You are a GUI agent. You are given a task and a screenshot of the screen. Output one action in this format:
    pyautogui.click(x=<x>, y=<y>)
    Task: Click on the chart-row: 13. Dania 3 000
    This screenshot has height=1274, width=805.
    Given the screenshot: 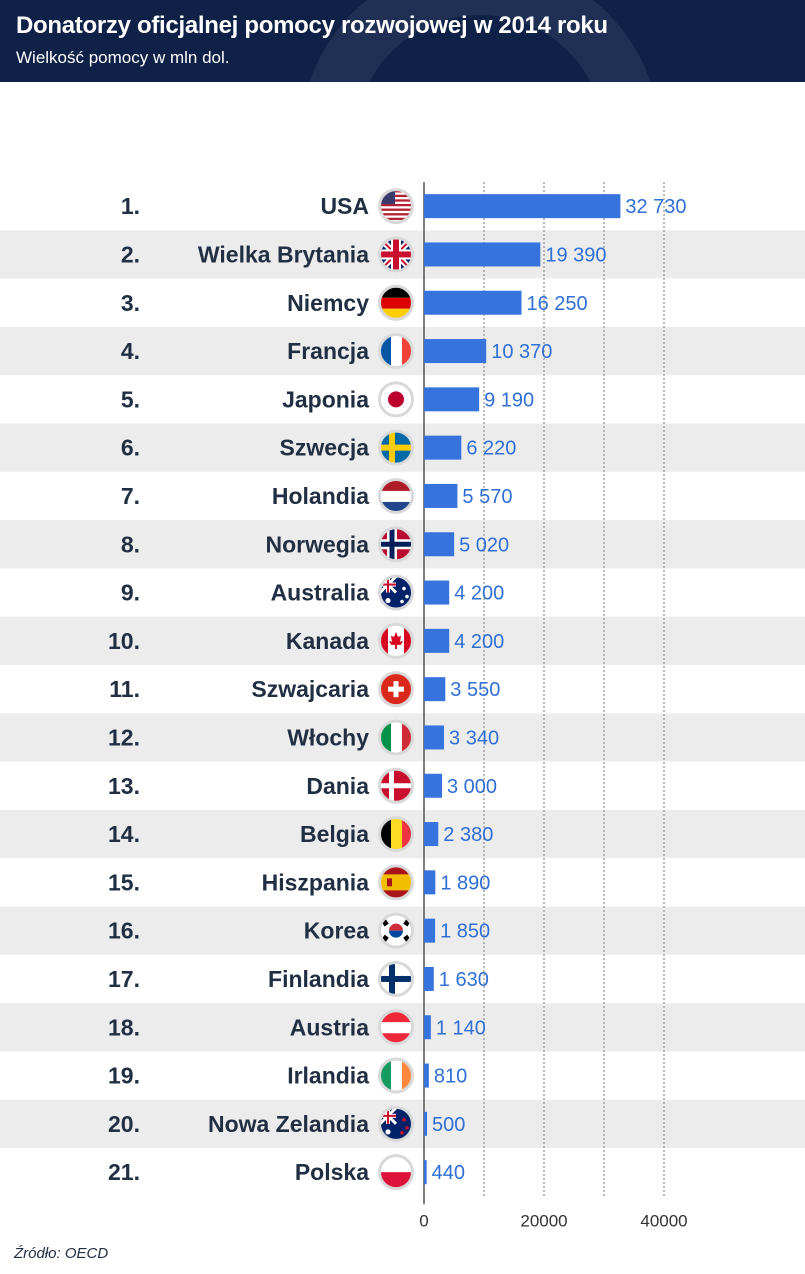 What is the action you would take?
    pyautogui.click(x=302, y=785)
    